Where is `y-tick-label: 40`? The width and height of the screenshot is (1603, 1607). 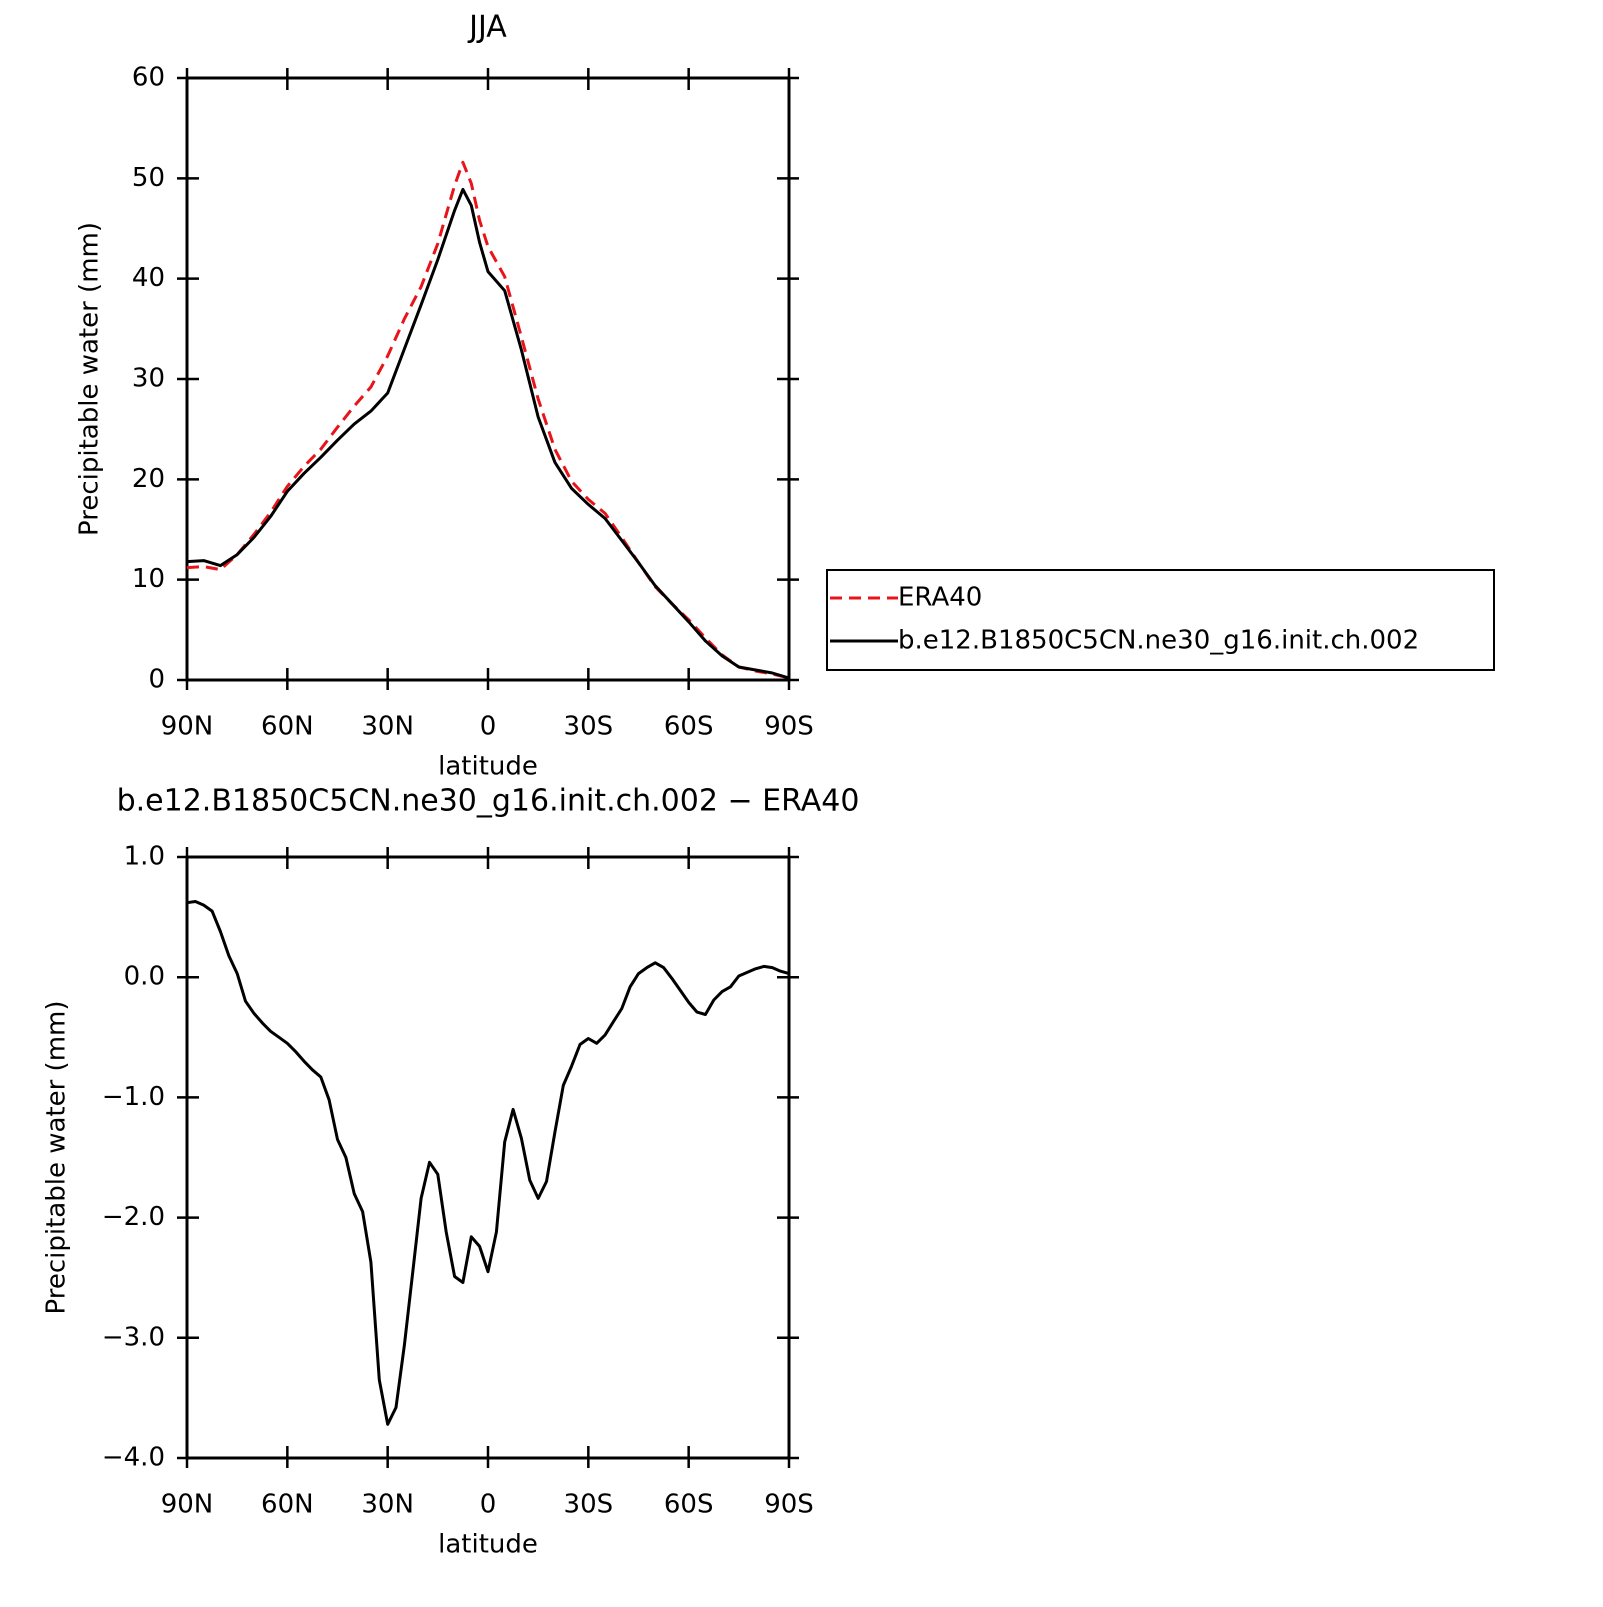 y-tick-label: 40 is located at coordinates (148, 278).